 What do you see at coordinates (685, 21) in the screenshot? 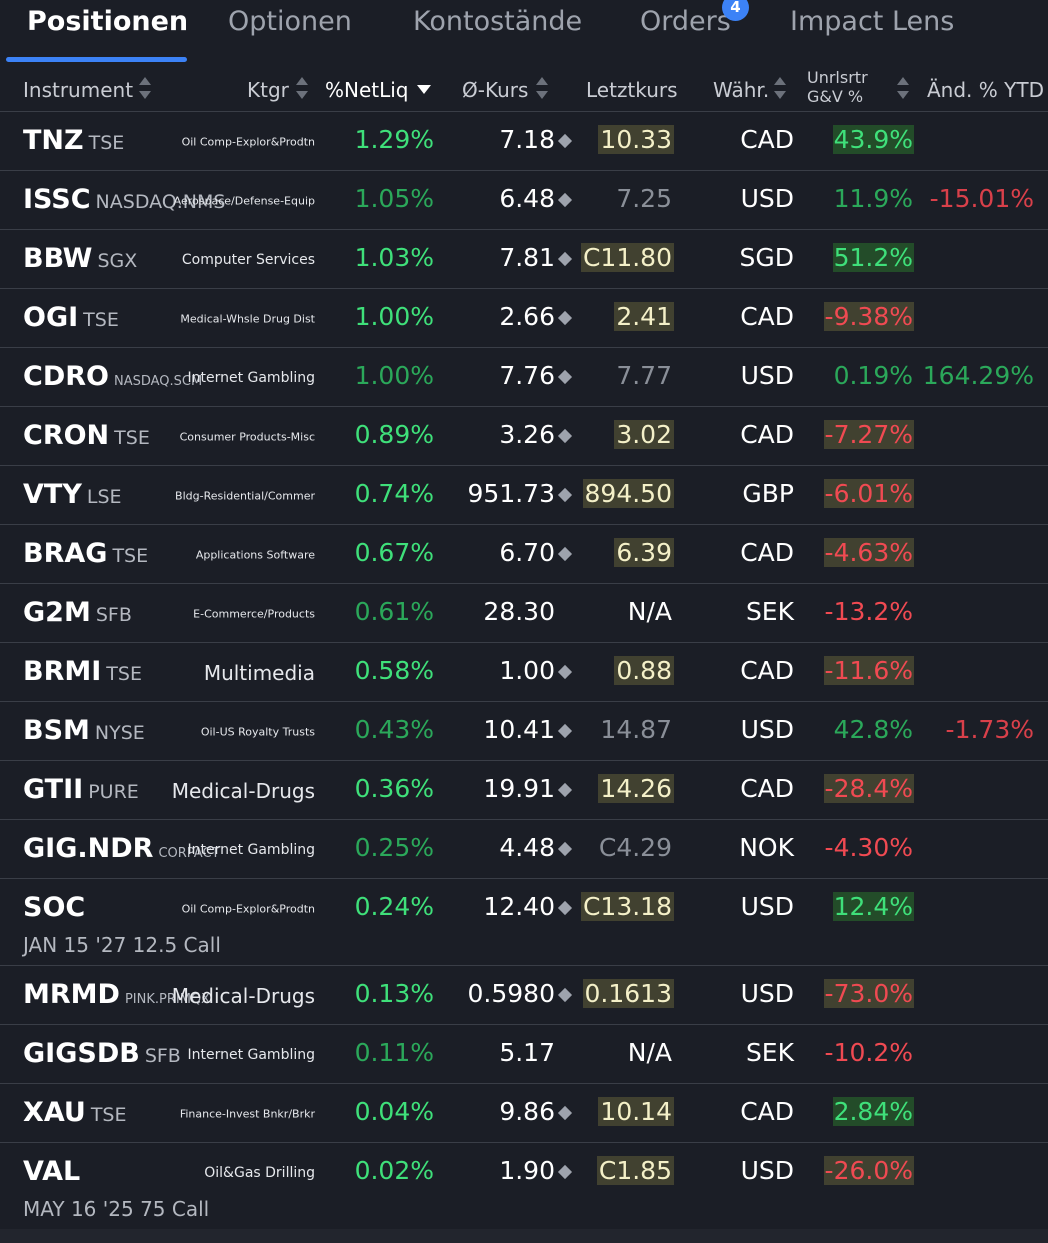
I see `tab-orders: Orders` at bounding box center [685, 21].